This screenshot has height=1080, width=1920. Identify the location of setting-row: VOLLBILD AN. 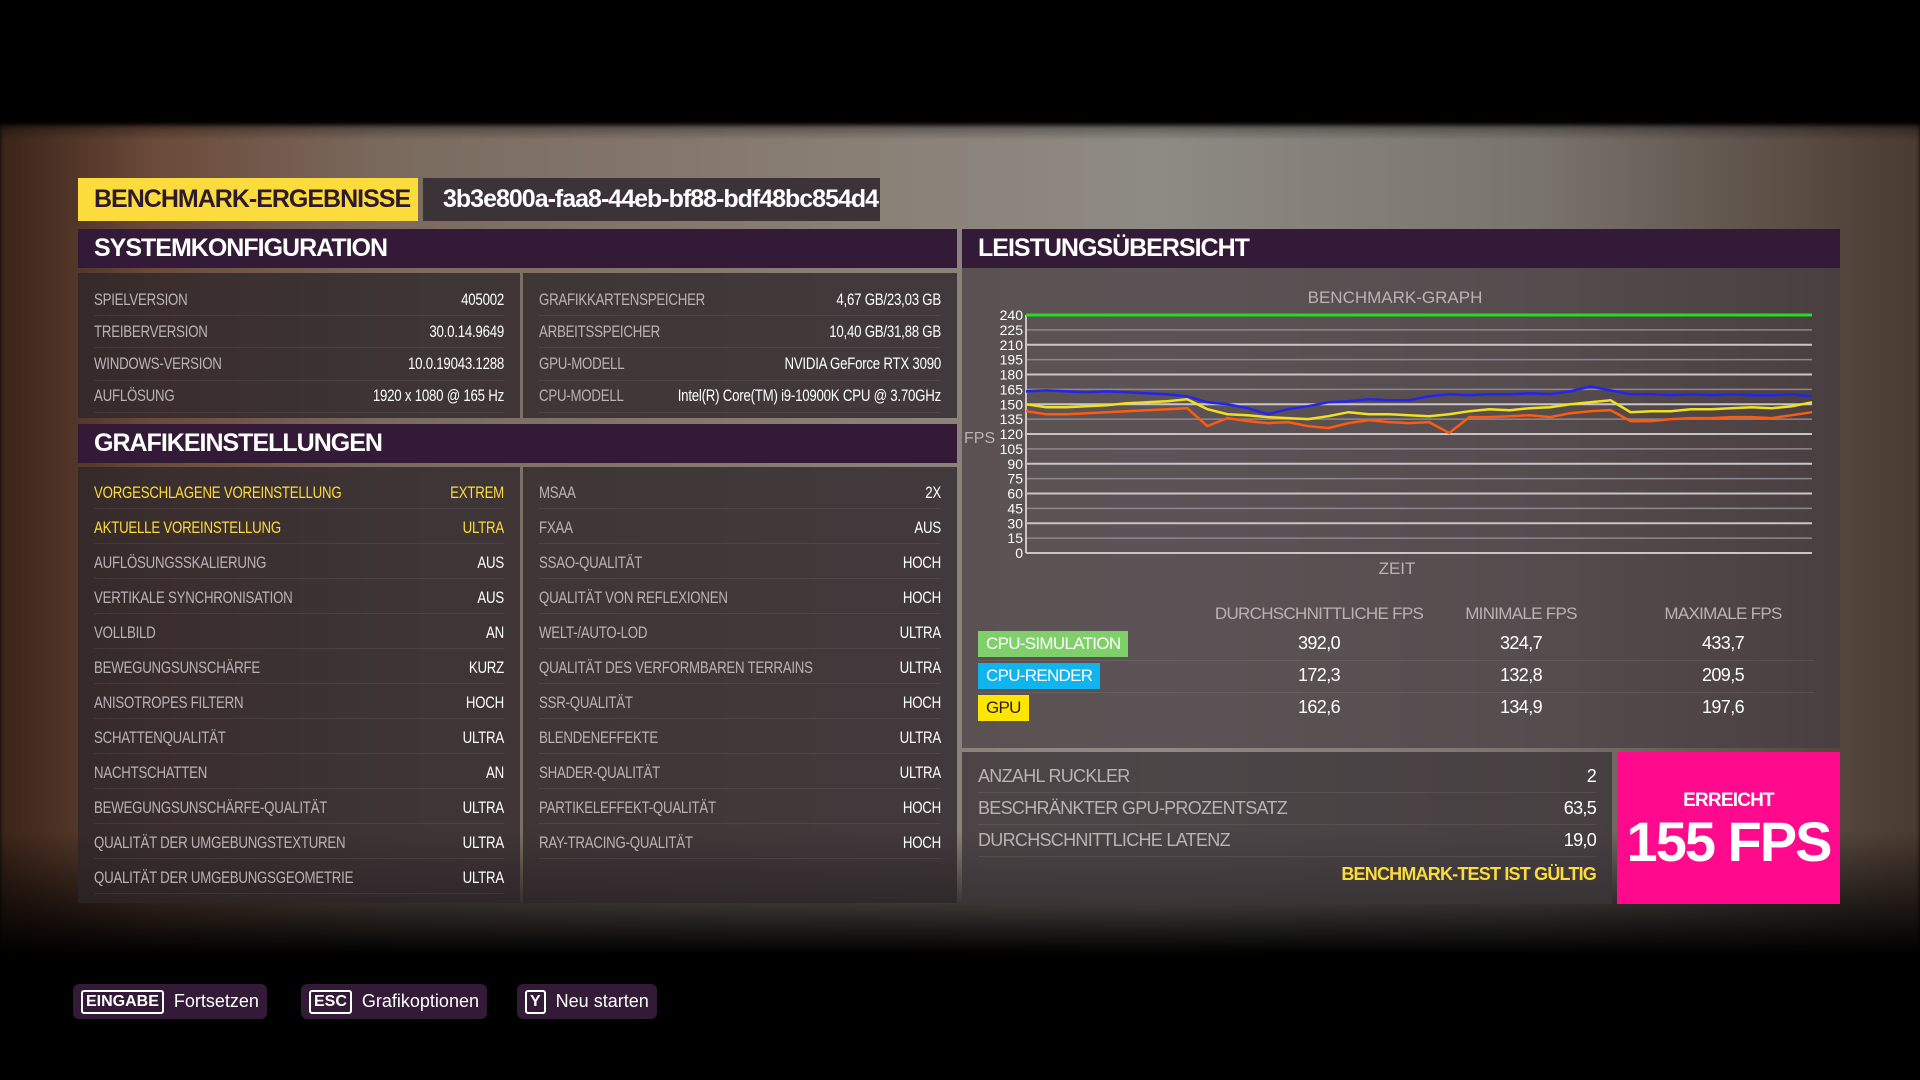
(299, 633).